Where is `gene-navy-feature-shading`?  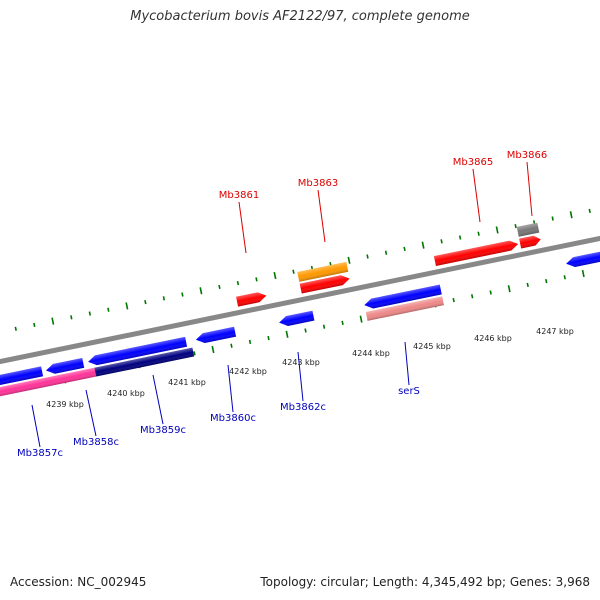
gene-navy-feature-shading is located at coordinates (144, 362).